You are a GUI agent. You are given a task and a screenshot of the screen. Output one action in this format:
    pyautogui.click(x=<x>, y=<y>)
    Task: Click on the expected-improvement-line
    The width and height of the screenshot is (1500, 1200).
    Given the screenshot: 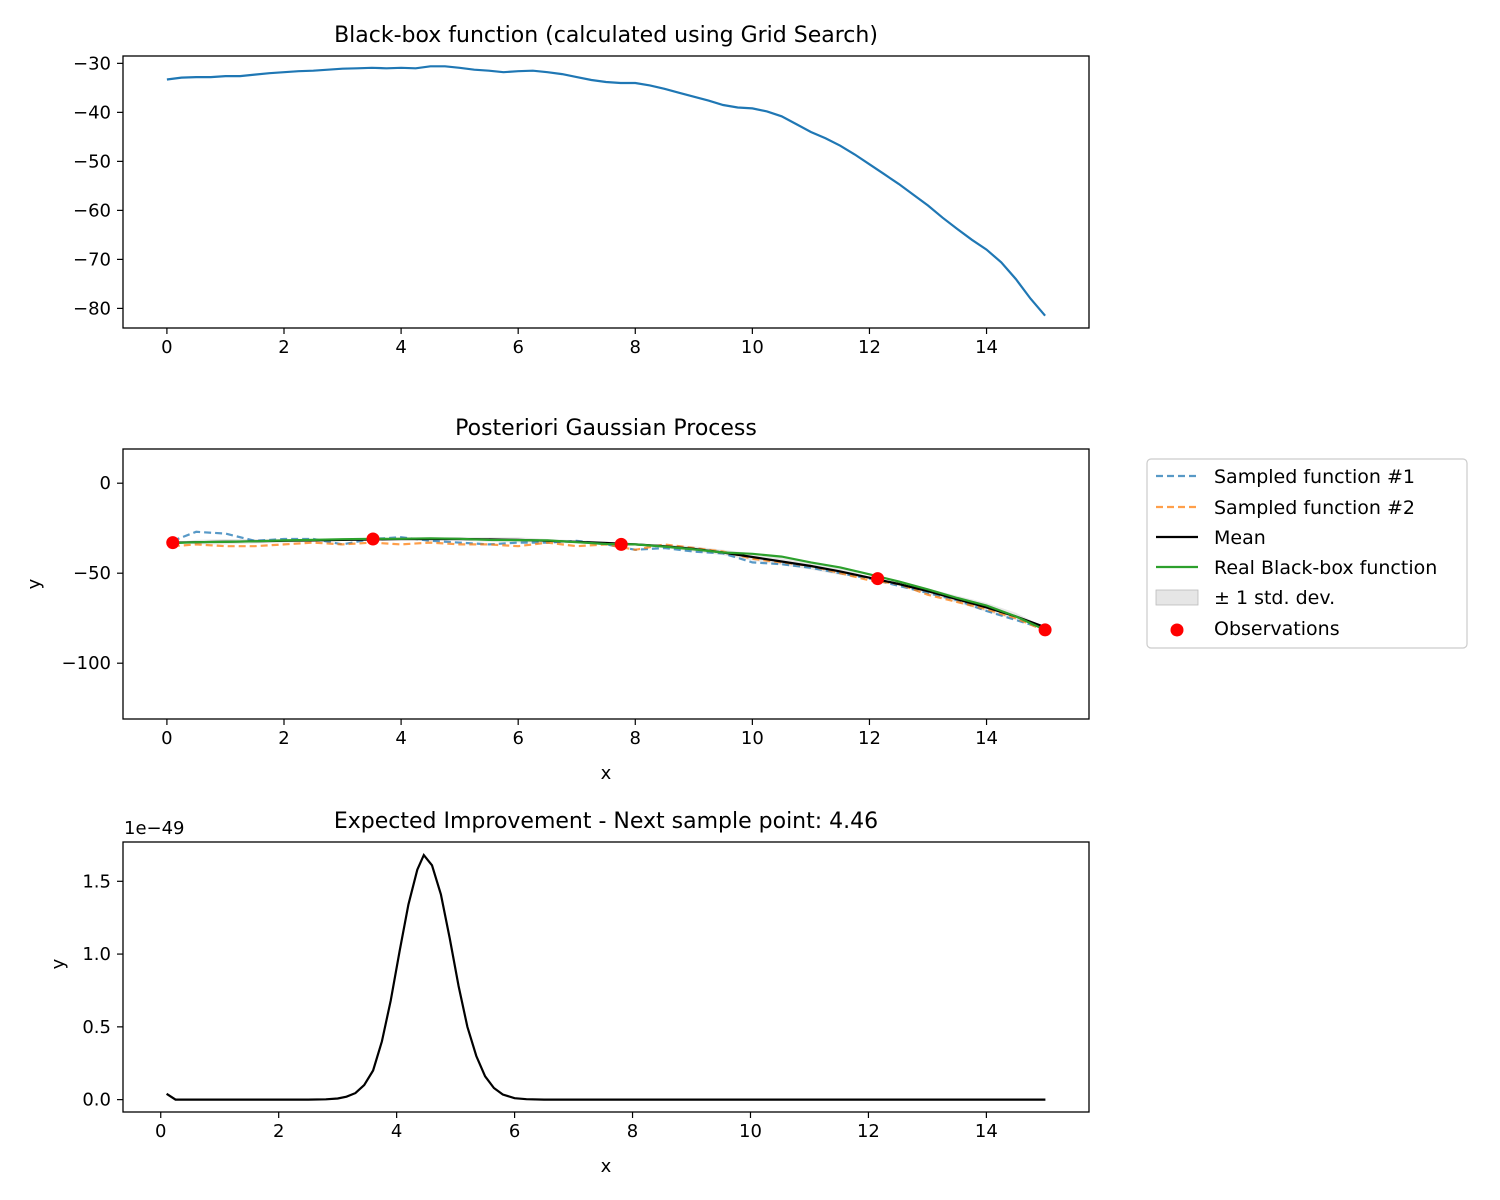 What is the action you would take?
    pyautogui.click(x=605, y=977)
    